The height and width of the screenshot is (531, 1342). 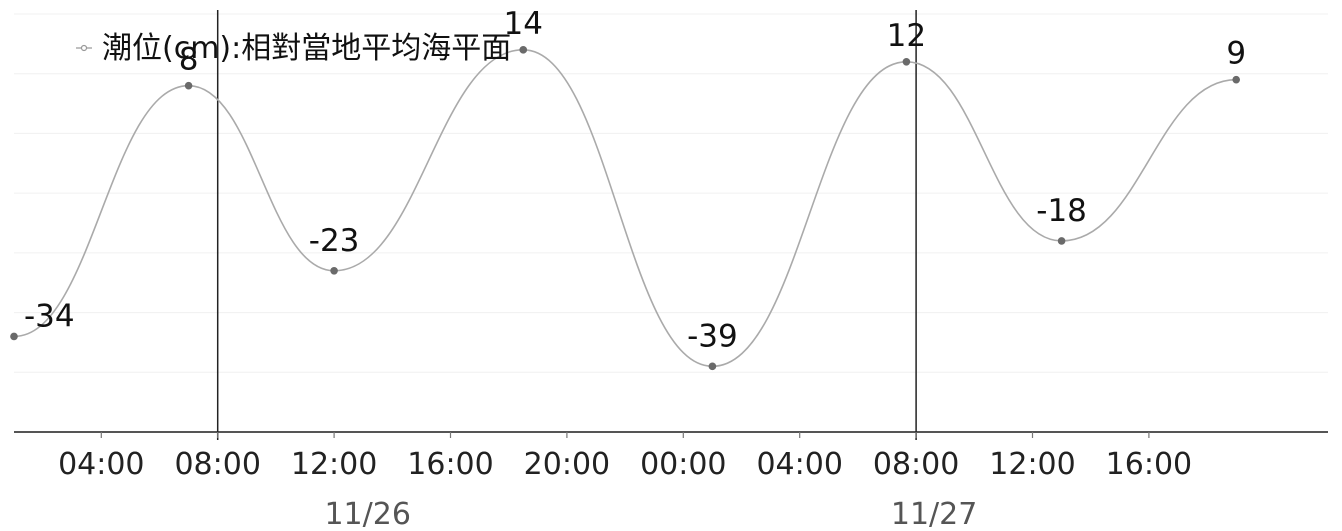 What do you see at coordinates (712, 336) in the screenshot?
I see `data-label: -39` at bounding box center [712, 336].